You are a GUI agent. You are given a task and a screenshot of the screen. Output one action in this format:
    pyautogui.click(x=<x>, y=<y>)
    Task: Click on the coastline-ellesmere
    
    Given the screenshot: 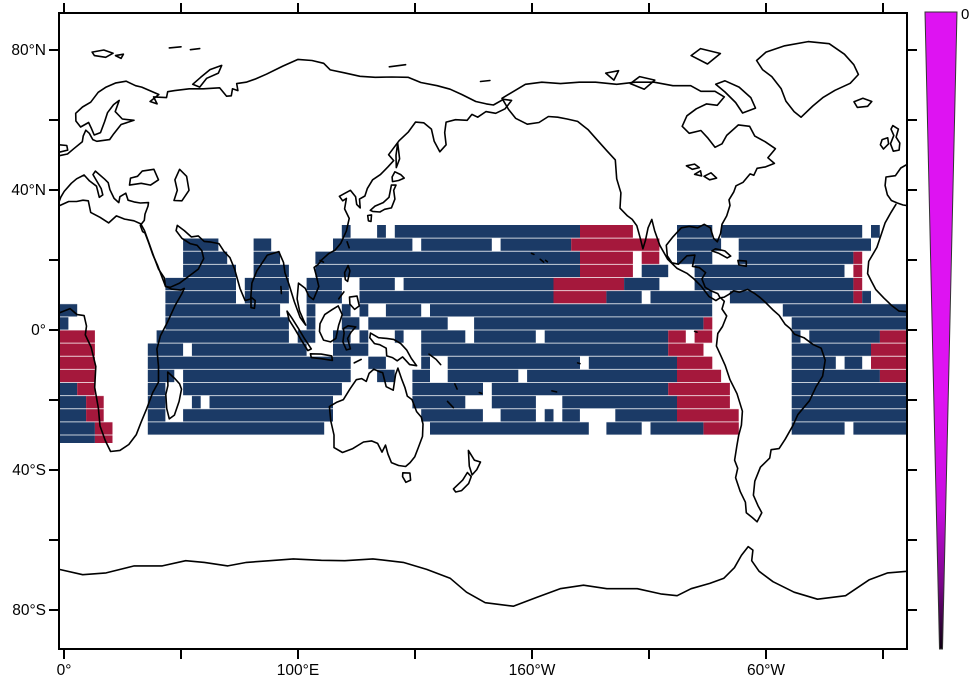 What is the action you would take?
    pyautogui.click(x=706, y=56)
    